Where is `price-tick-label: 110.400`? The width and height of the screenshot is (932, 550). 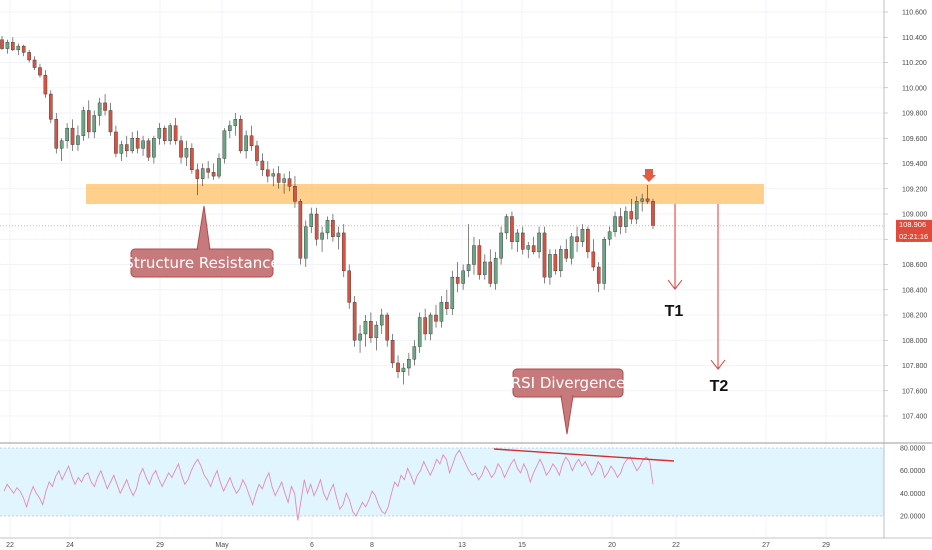
price-tick-label: 110.400 is located at coordinates (914, 38).